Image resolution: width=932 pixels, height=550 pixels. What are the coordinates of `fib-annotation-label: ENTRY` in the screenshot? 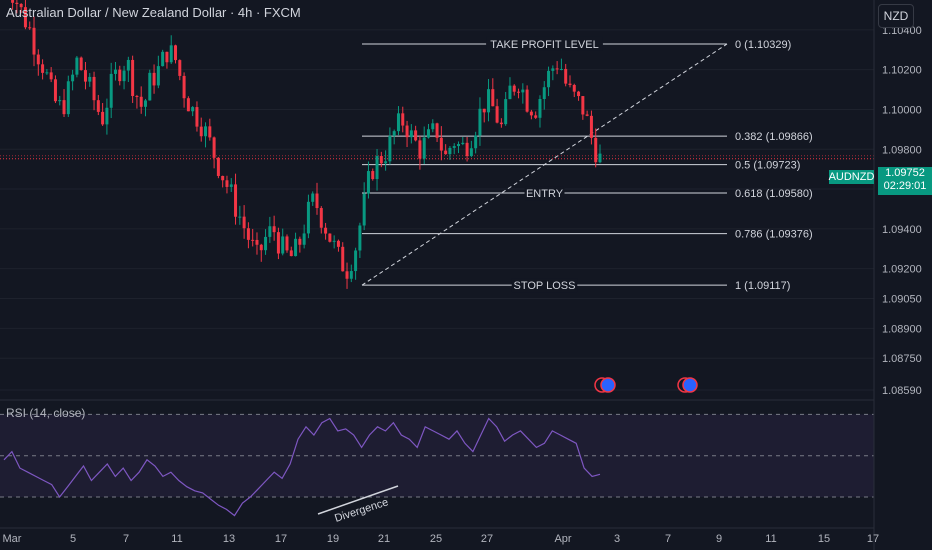 It's located at (545, 194).